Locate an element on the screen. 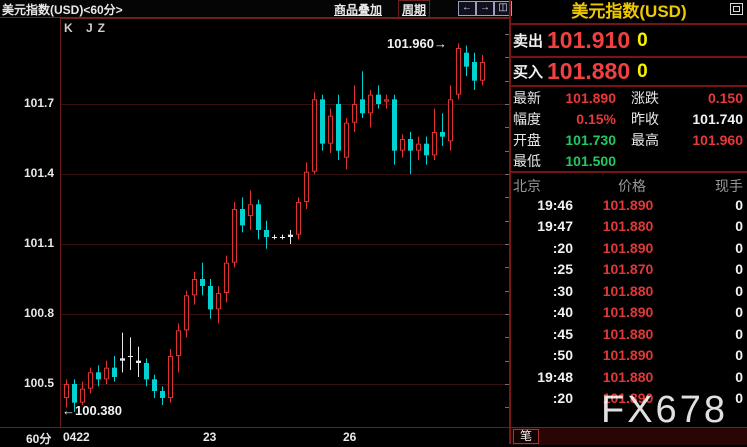  commodity-overlay-button: 商品叠加 is located at coordinates (358, 10).